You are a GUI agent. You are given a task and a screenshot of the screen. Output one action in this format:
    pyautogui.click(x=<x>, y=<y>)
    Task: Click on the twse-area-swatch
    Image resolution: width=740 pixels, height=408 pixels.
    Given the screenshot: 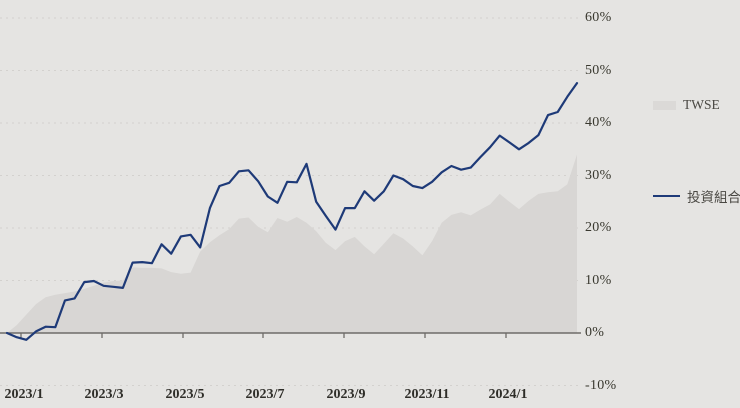 What is the action you would take?
    pyautogui.click(x=664, y=105)
    